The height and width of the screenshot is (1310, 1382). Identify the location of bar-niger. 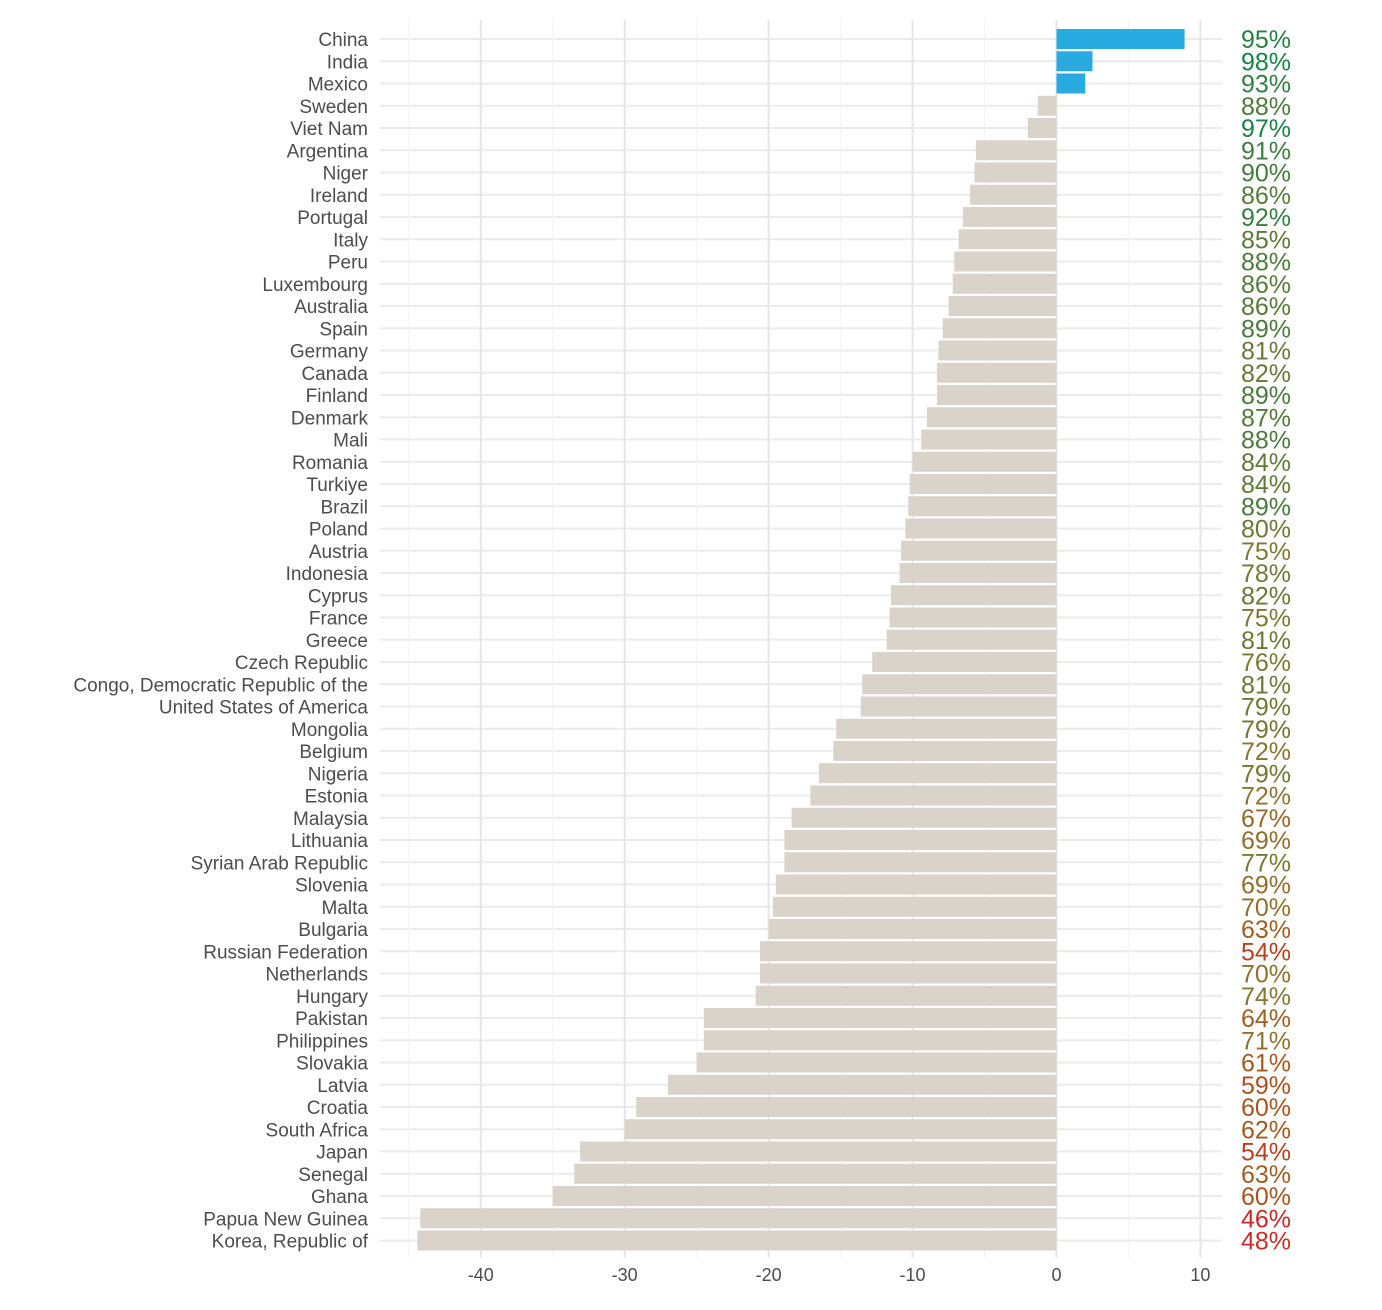
(1015, 172).